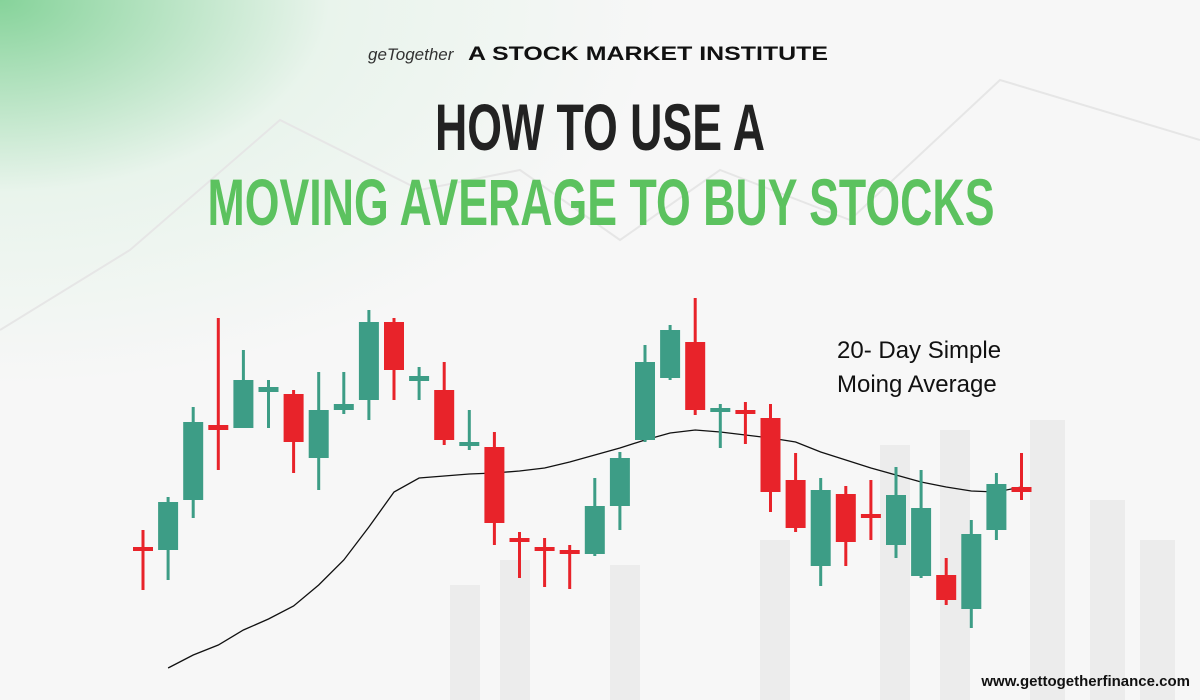 The height and width of the screenshot is (700, 1200). What do you see at coordinates (917, 384) in the screenshot?
I see `annotation: Moing Average` at bounding box center [917, 384].